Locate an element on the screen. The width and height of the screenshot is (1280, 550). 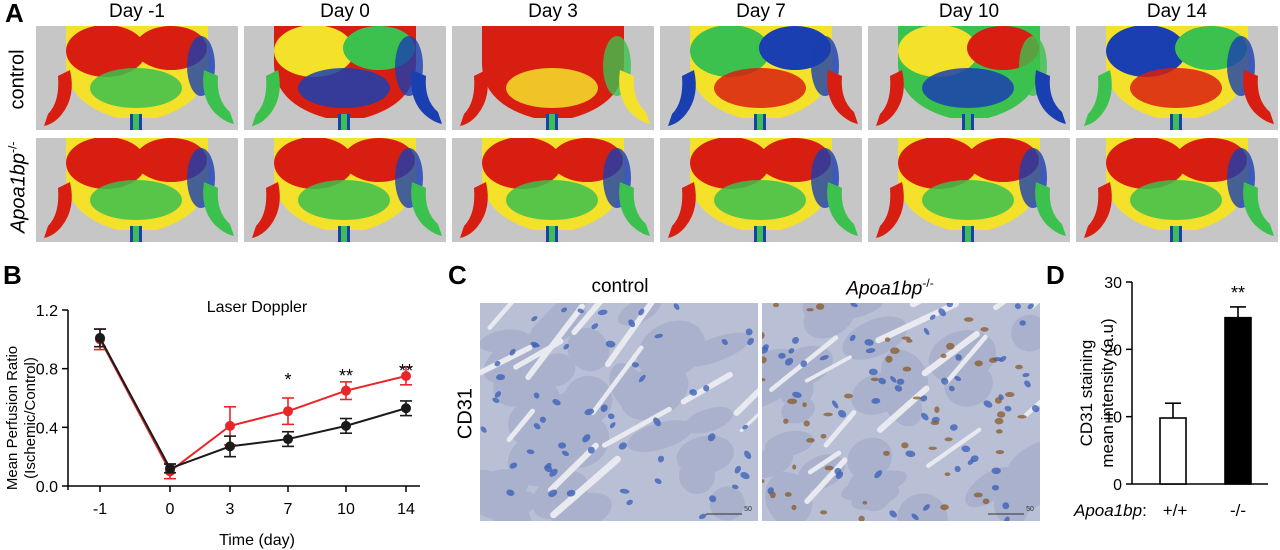
y-axis-label-line: (Ischemic/Control) is located at coordinates (30, 418).